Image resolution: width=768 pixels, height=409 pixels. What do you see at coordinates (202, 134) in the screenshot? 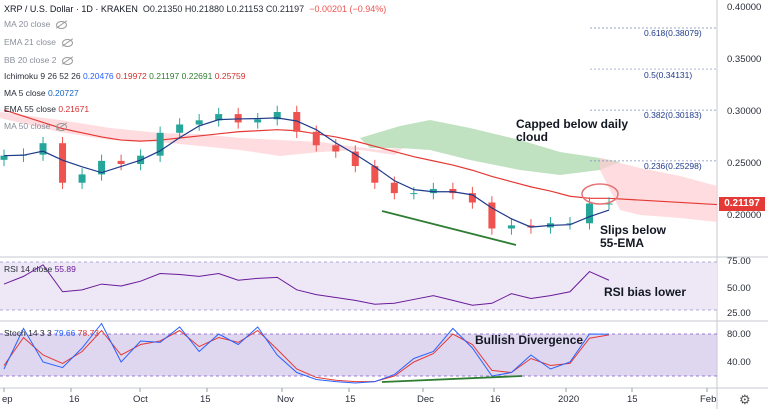
I see `ichimoku-cloud-bearish` at bounding box center [202, 134].